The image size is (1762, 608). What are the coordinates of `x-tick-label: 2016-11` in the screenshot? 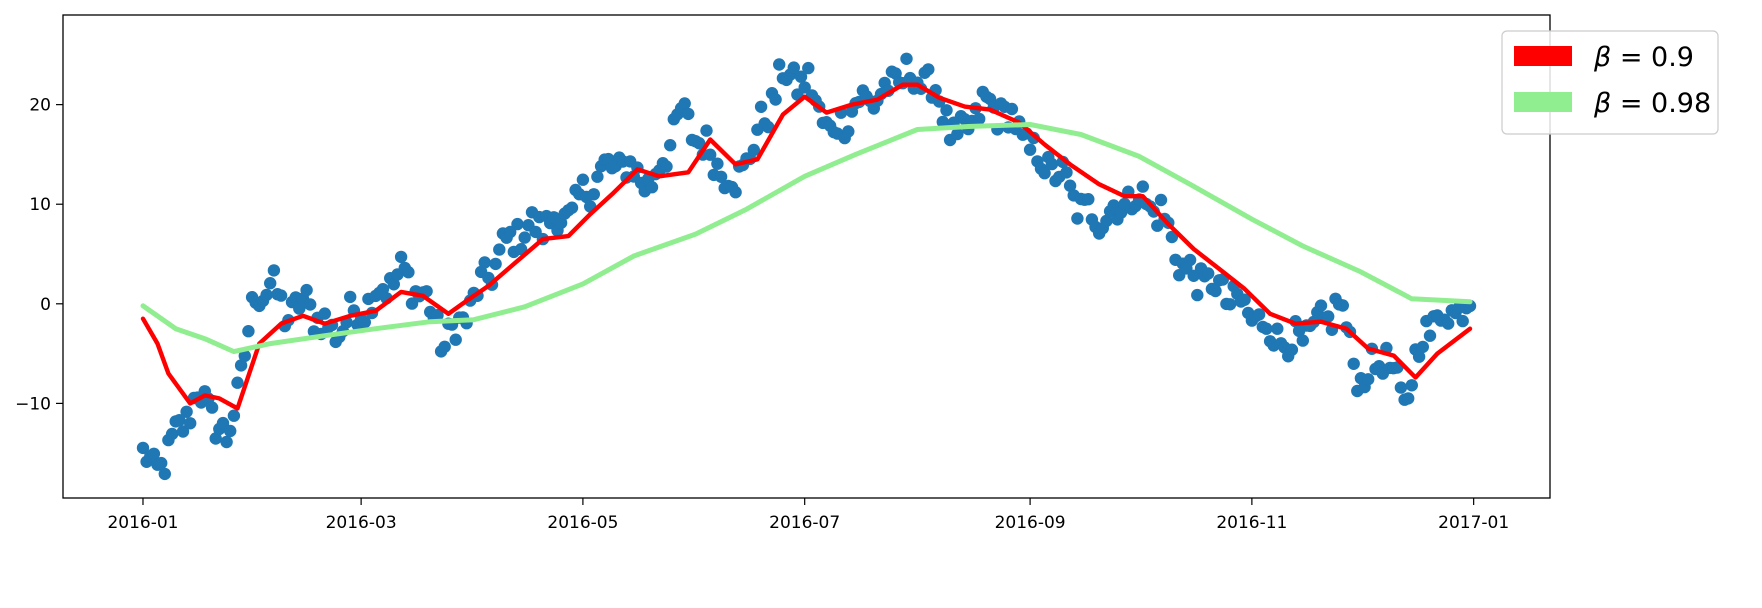 It's located at (1251, 523).